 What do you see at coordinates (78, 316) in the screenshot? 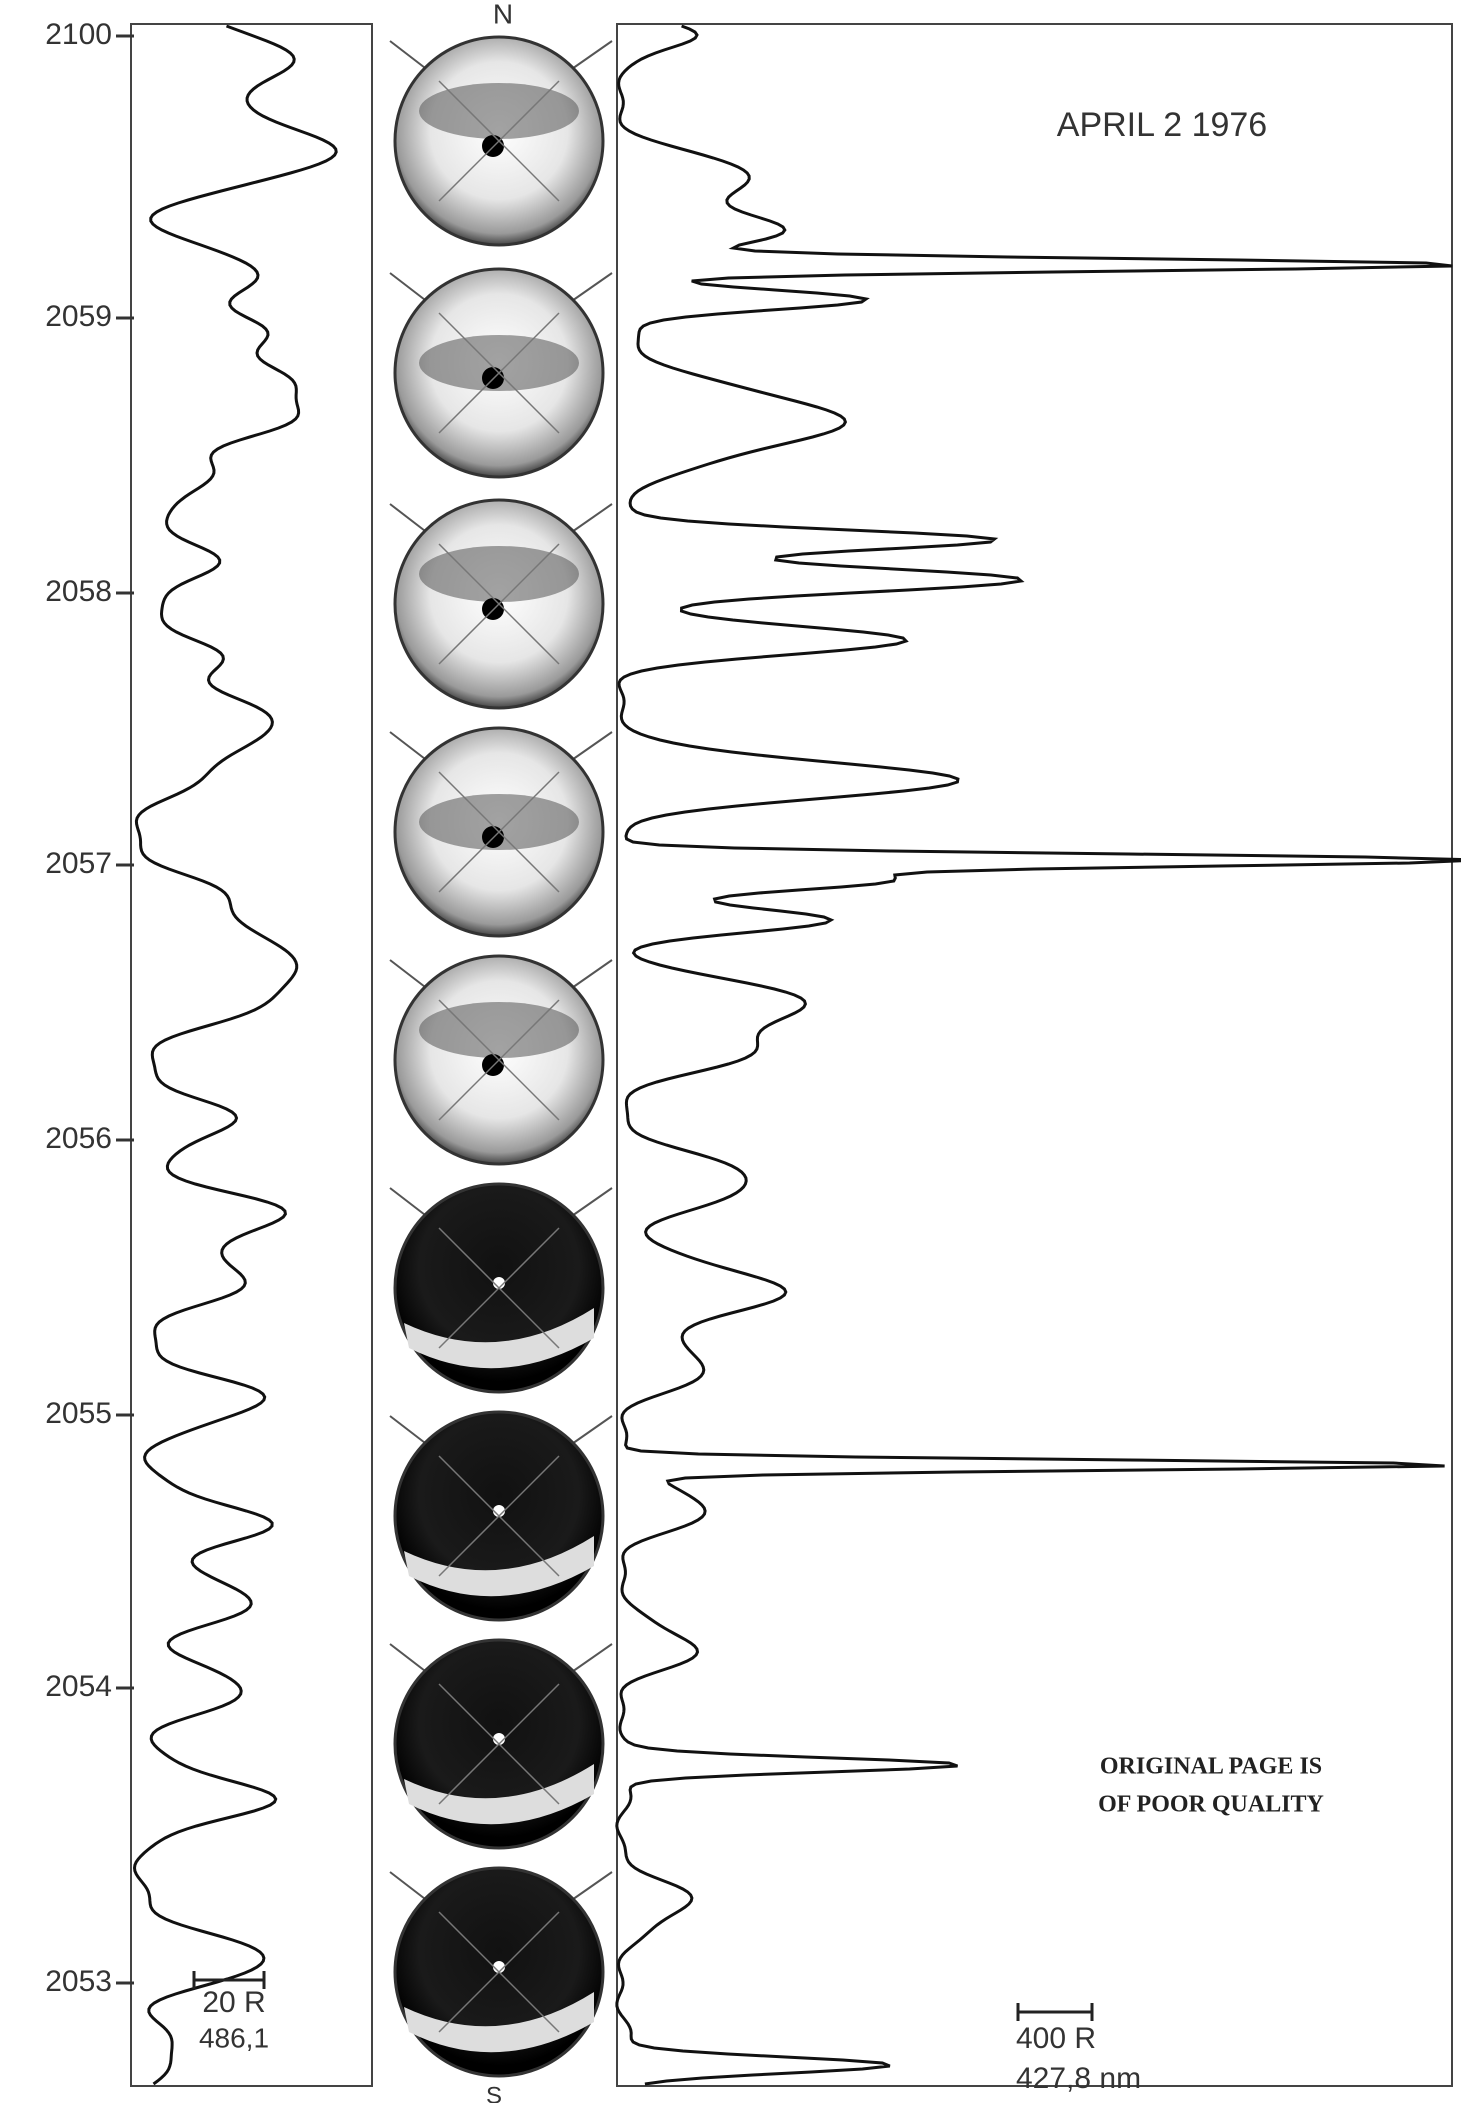
I see `time-label: 2059` at bounding box center [78, 316].